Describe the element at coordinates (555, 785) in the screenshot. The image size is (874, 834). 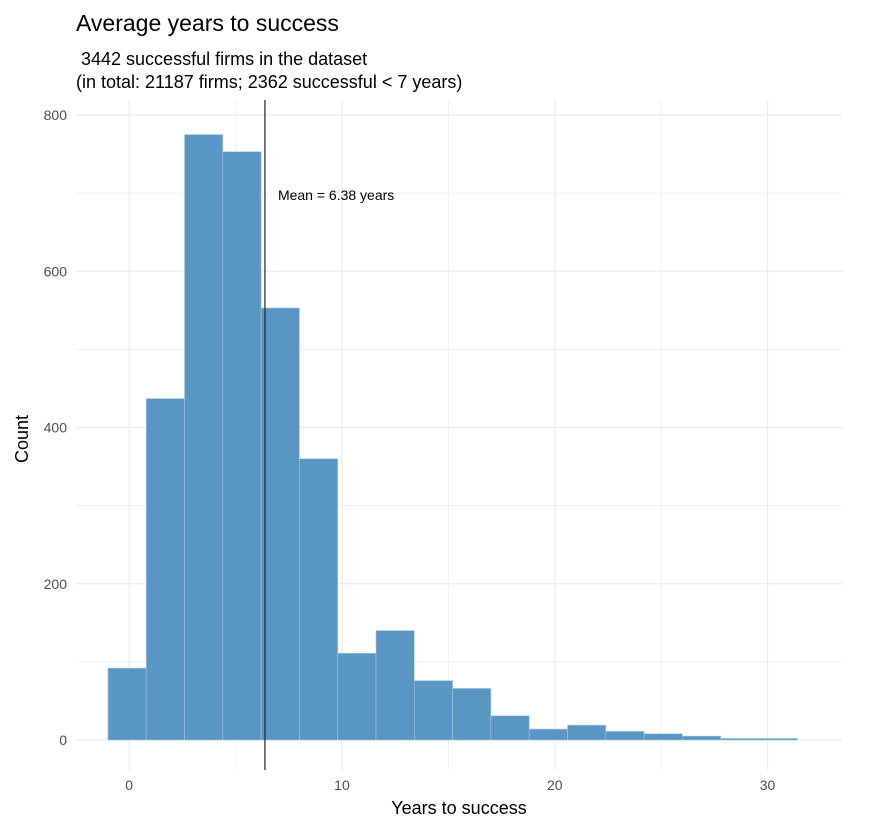
I see `x-tick-label: 20` at that location.